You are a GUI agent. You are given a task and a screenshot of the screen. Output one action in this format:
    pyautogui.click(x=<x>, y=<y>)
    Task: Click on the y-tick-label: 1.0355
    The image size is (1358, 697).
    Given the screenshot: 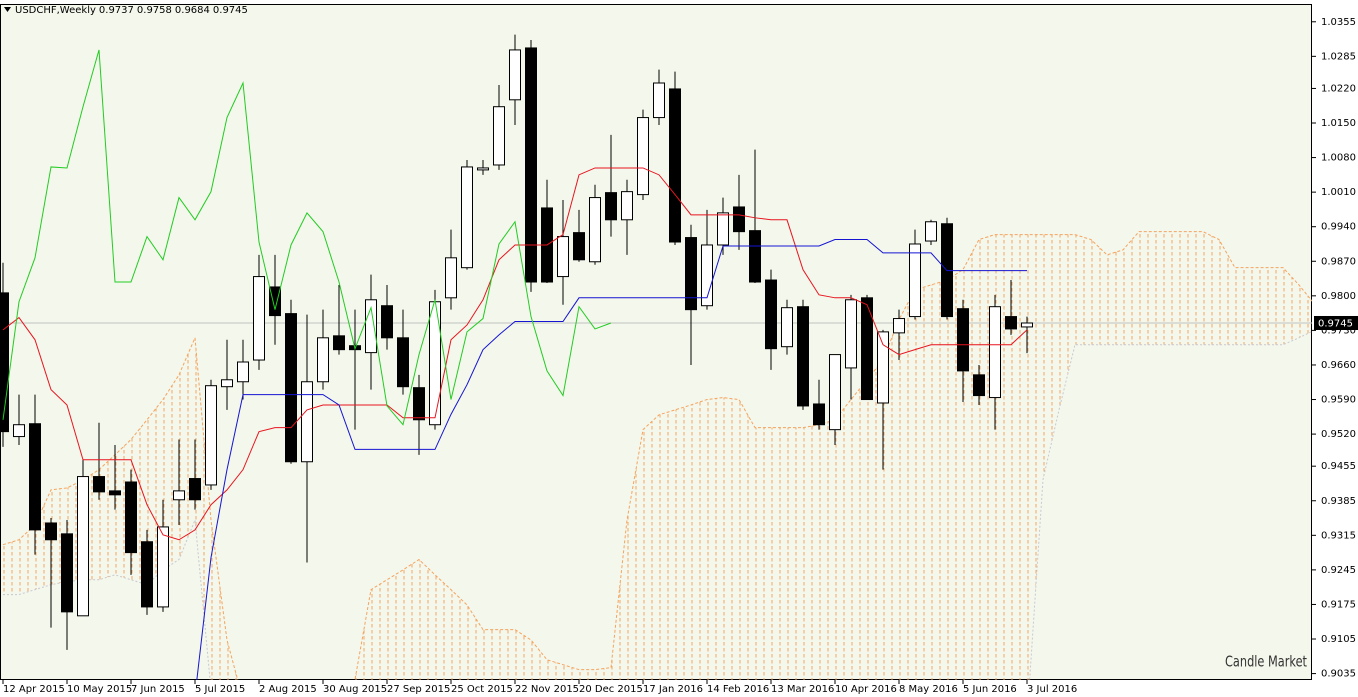 What is the action you would take?
    pyautogui.click(x=1338, y=22)
    